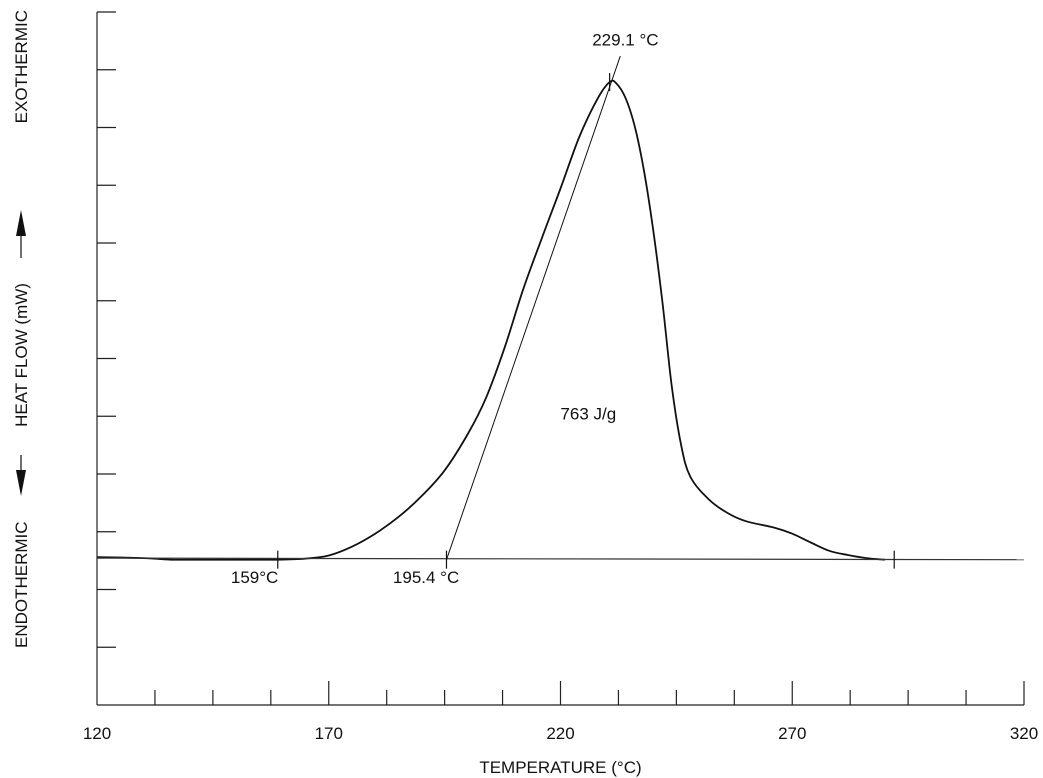  What do you see at coordinates (21, 483) in the screenshot?
I see `arrow-down-icon` at bounding box center [21, 483].